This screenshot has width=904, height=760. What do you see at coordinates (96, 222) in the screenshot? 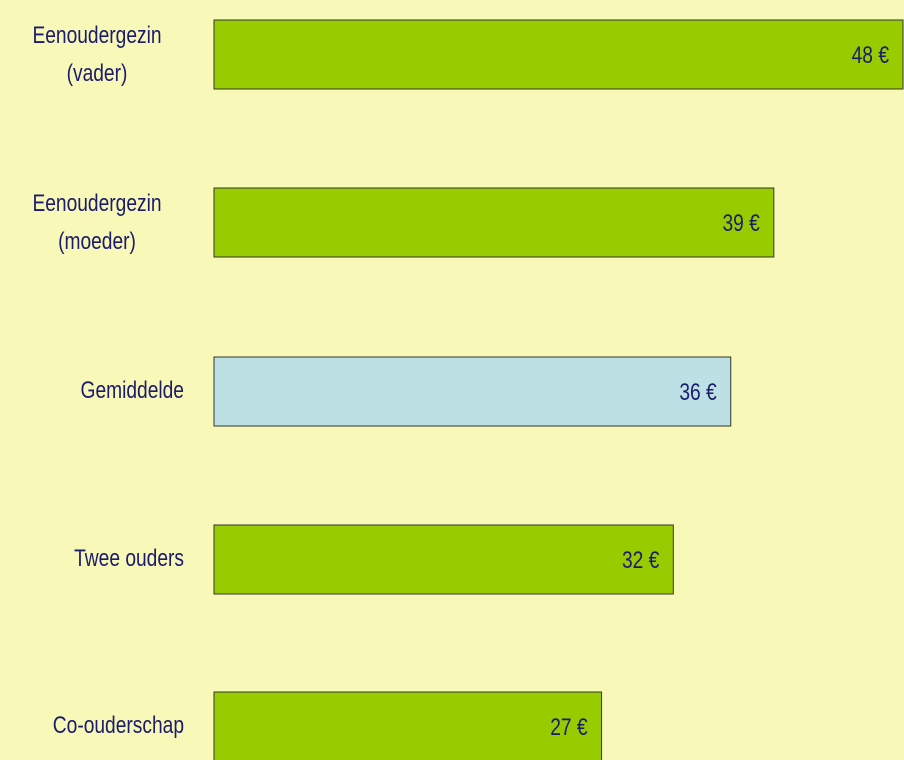
I see `category-label: Eenoudergezin (moeder)` at bounding box center [96, 222].